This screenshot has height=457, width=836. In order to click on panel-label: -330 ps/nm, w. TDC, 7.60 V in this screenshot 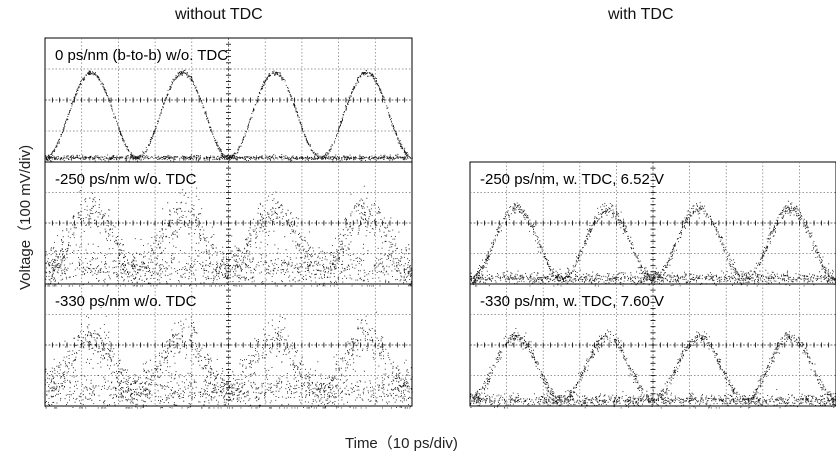, I will do `click(572, 301)`.